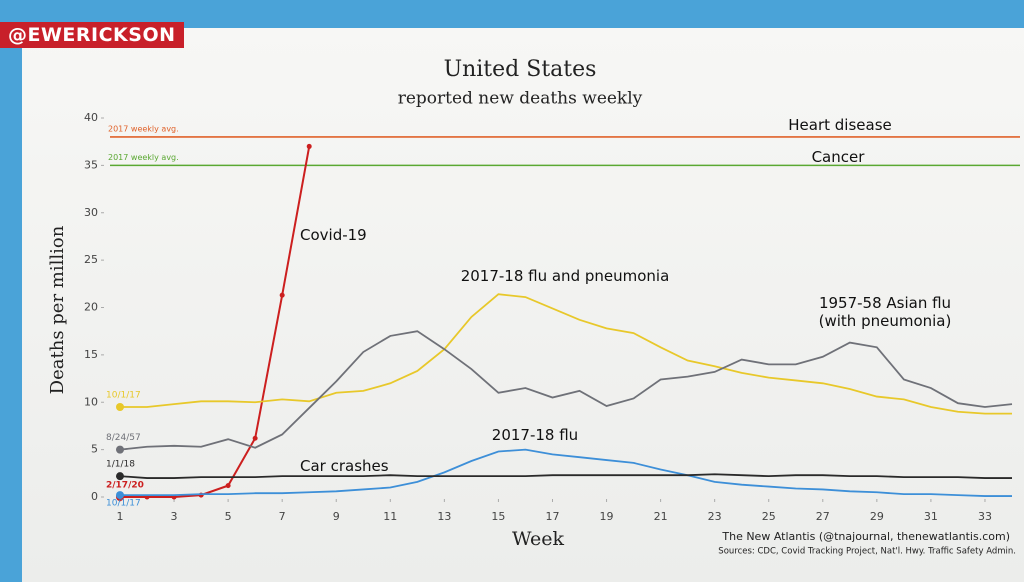  Describe the element at coordinates (91, 212) in the screenshot. I see `y-tick-label: 30` at that location.